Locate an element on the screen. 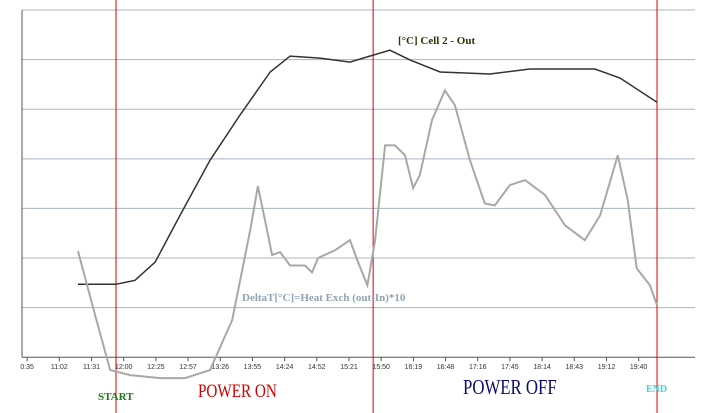 The width and height of the screenshot is (717, 413). x-tick-label: 14:24 is located at coordinates (285, 367).